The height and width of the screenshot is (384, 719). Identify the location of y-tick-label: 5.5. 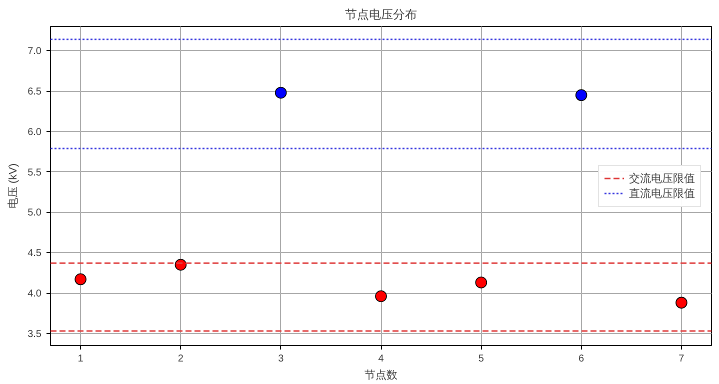
(35, 172).